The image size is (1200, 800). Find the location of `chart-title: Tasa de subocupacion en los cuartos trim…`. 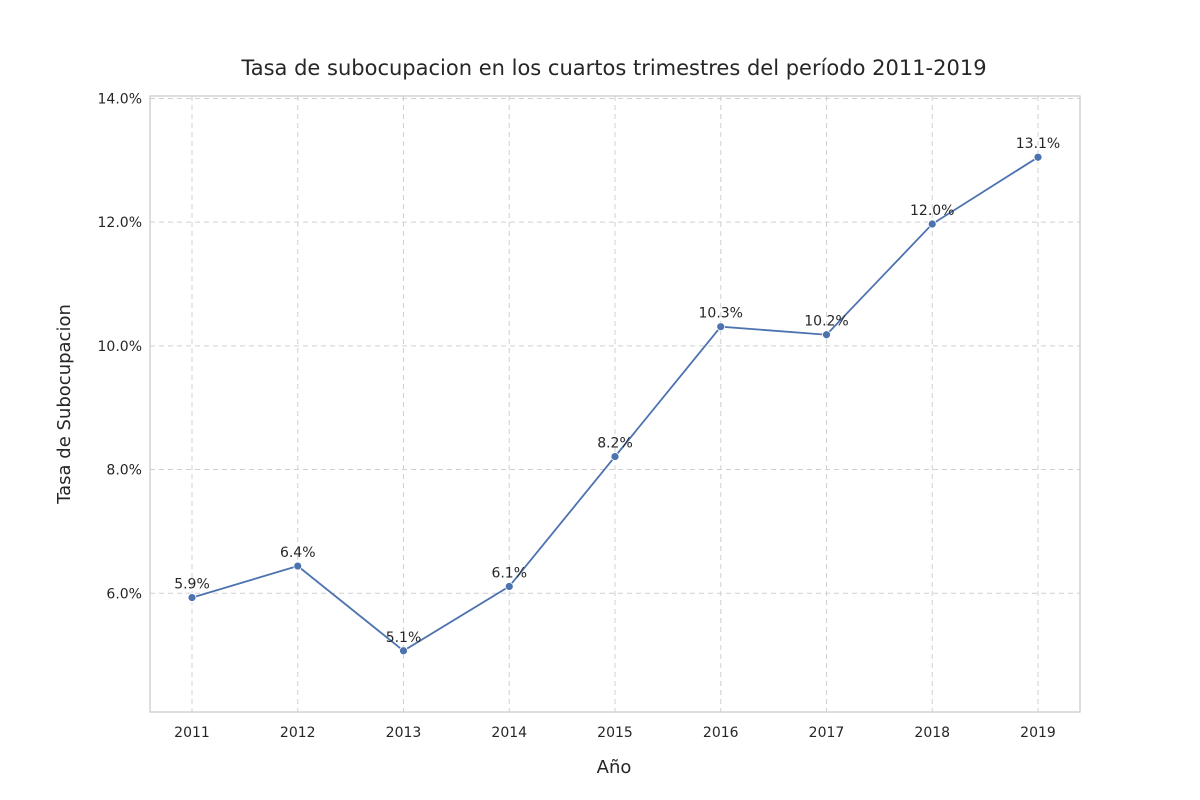

chart-title: Tasa de subocupacion en los cuartos trim… is located at coordinates (613, 68).